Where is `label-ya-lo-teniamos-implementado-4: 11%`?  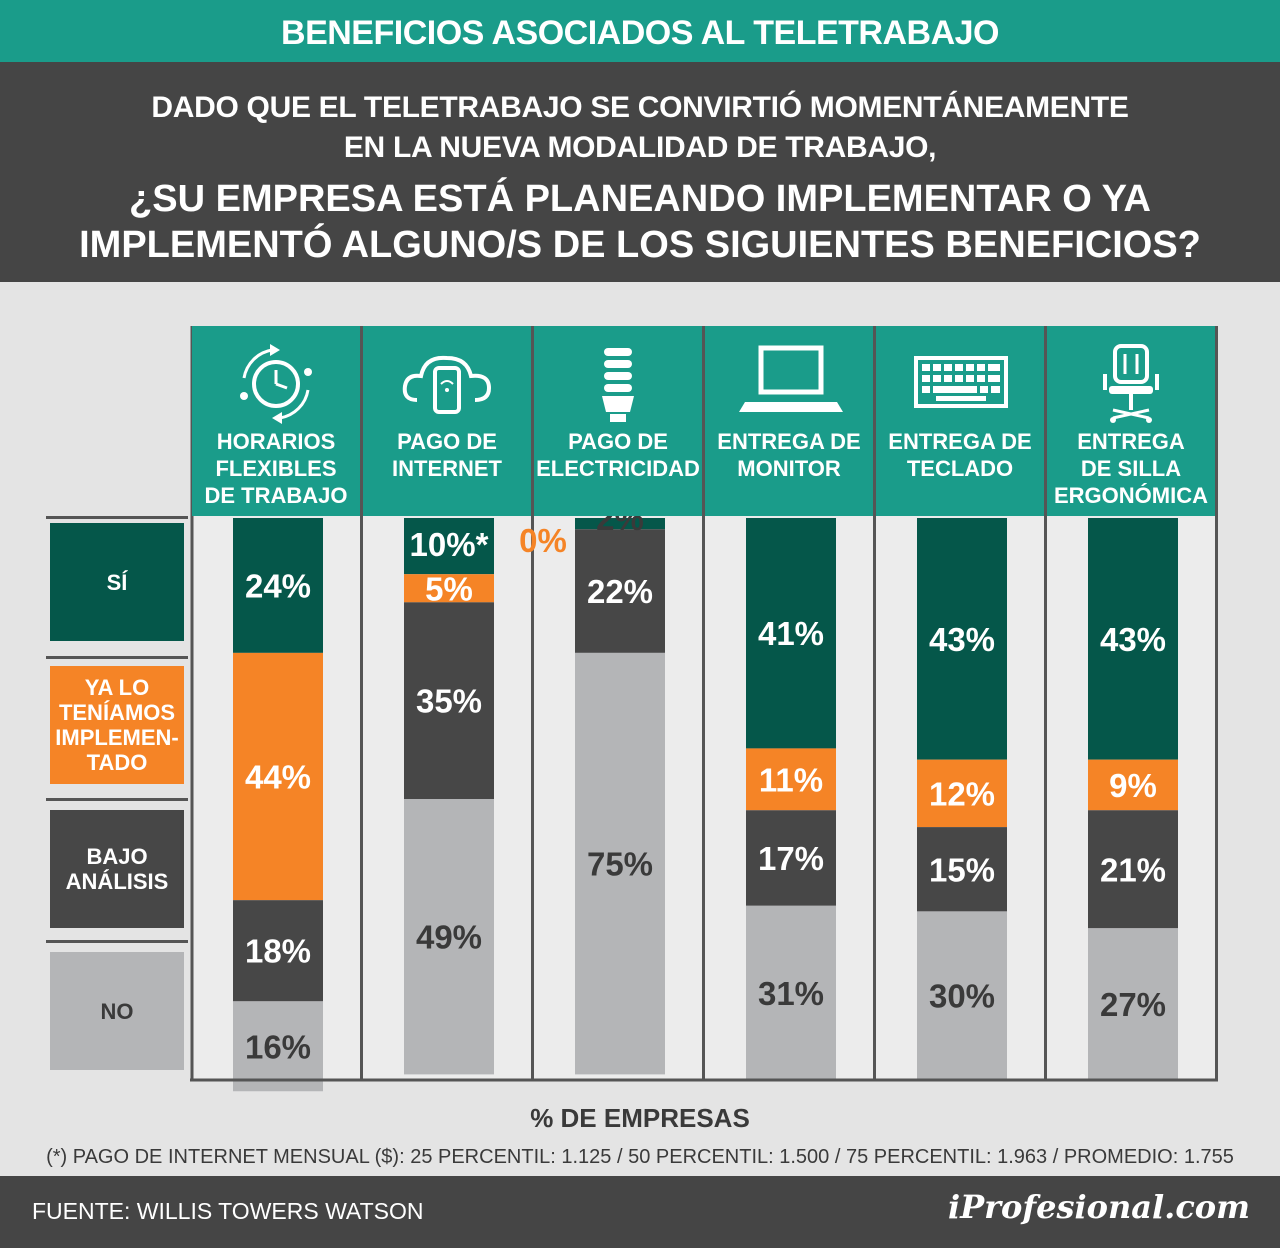
label-ya-lo-teniamos-implementado-4: 11% is located at coordinates (791, 779).